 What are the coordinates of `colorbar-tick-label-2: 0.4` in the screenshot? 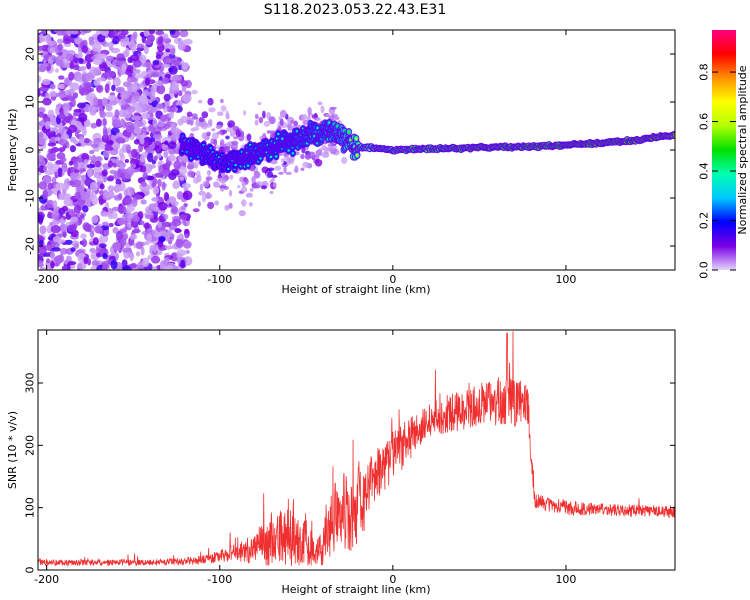 It's located at (704, 171).